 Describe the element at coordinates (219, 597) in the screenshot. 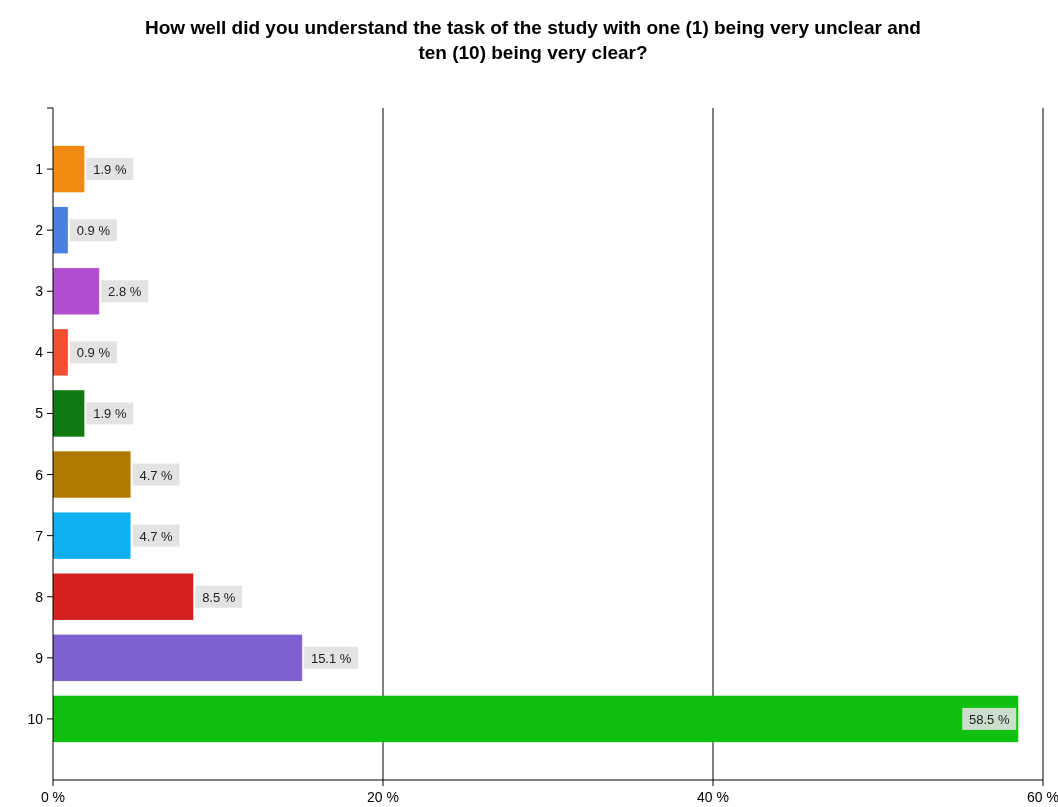

I see `data-label: 8.5 %` at that location.